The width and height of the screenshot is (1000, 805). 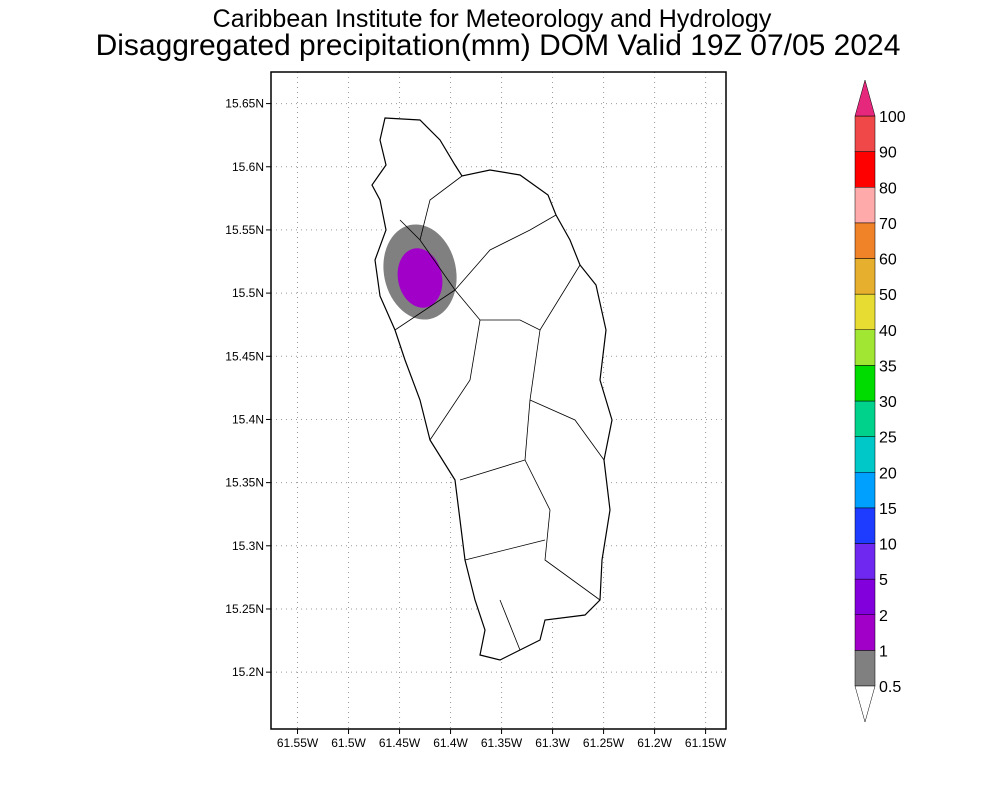 What do you see at coordinates (883, 580) in the screenshot?
I see `colorbar-label: 5` at bounding box center [883, 580].